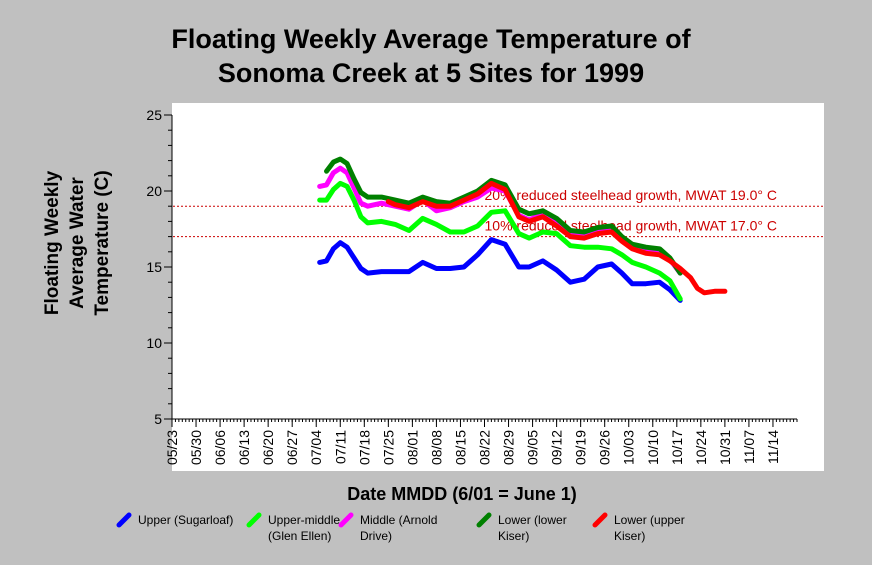 The height and width of the screenshot is (565, 872). Describe the element at coordinates (244, 447) in the screenshot. I see `x-tick-label: 06/13` at that location.